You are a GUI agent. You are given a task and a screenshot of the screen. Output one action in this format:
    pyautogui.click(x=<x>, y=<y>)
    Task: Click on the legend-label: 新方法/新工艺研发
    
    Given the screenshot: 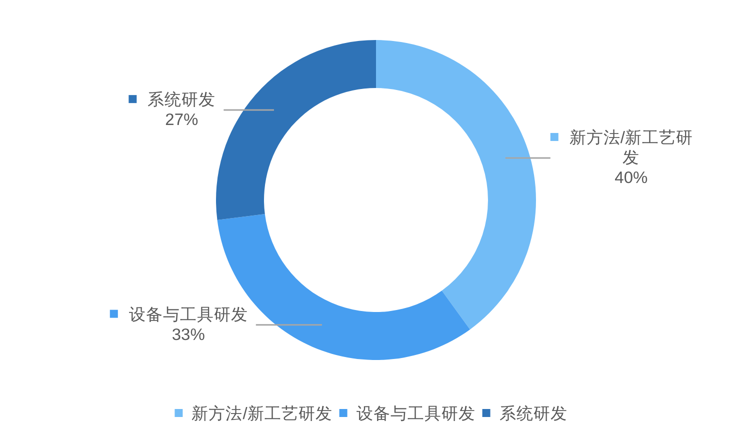 What is the action you would take?
    pyautogui.click(x=262, y=414)
    